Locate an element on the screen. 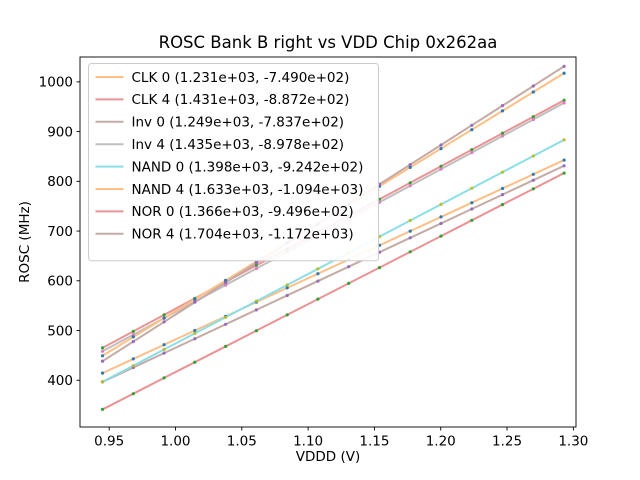 This screenshot has height=480, width=640. x-tick-label: 1.10 is located at coordinates (308, 442).